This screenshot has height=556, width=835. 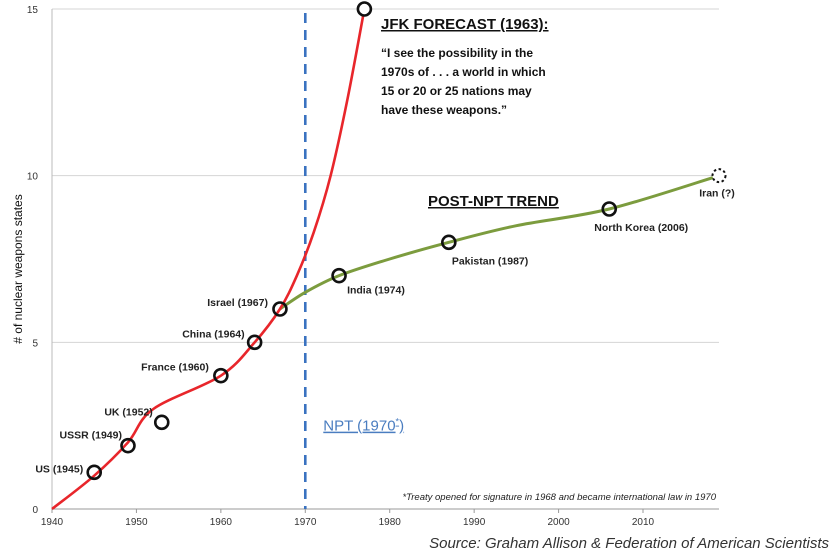 What do you see at coordinates (493, 201) in the screenshot?
I see `post-npt-title: POST-NPT TREND` at bounding box center [493, 201].